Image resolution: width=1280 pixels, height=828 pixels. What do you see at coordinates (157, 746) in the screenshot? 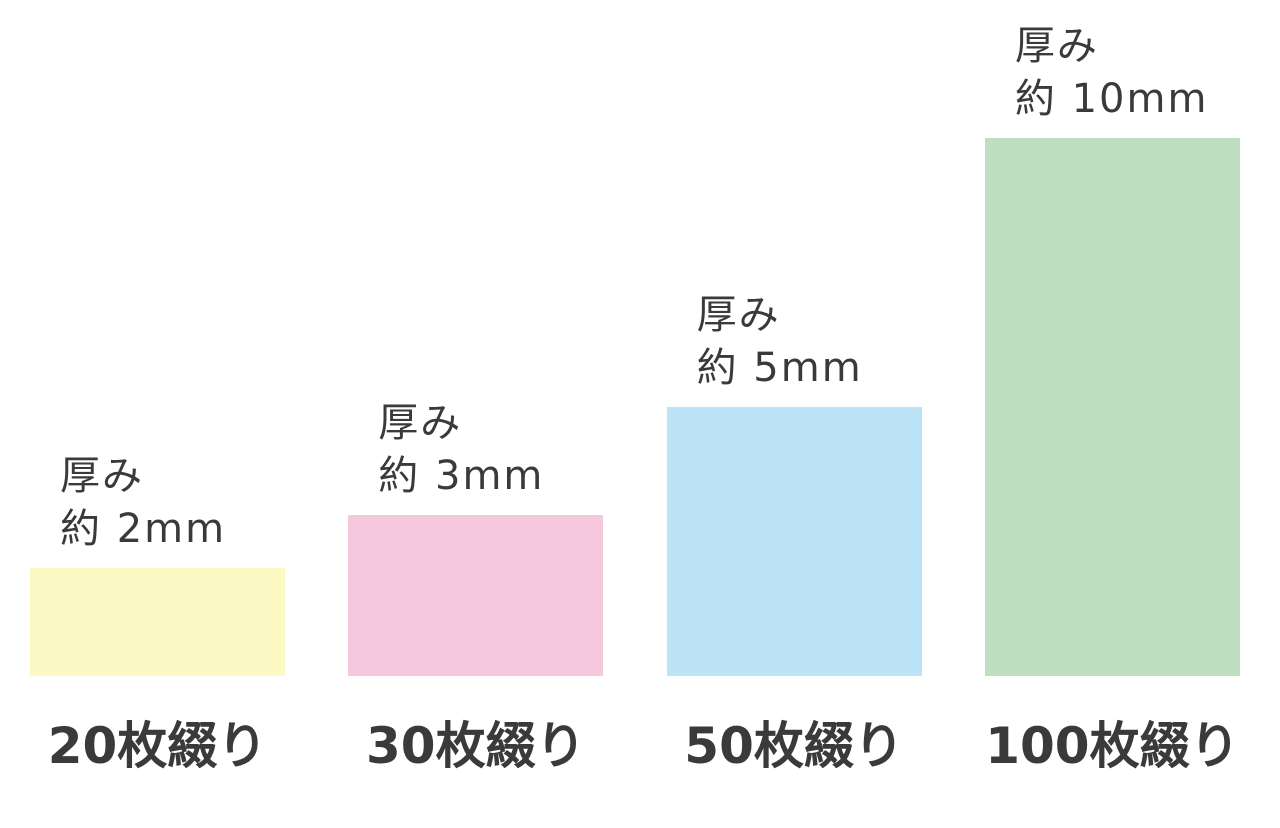
I see `category-label: 20枚綴り` at bounding box center [157, 746].